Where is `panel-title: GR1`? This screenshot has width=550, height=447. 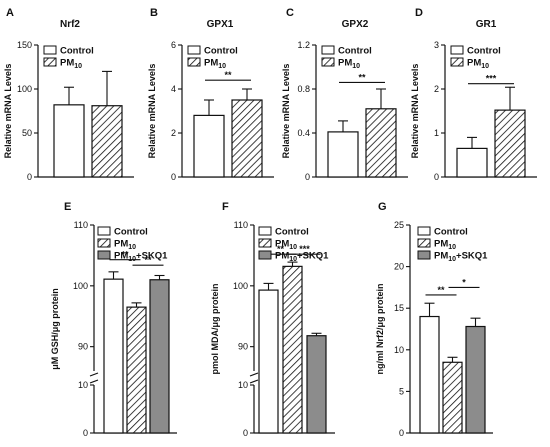
panel-title: GR1 is located at coordinates (486, 24).